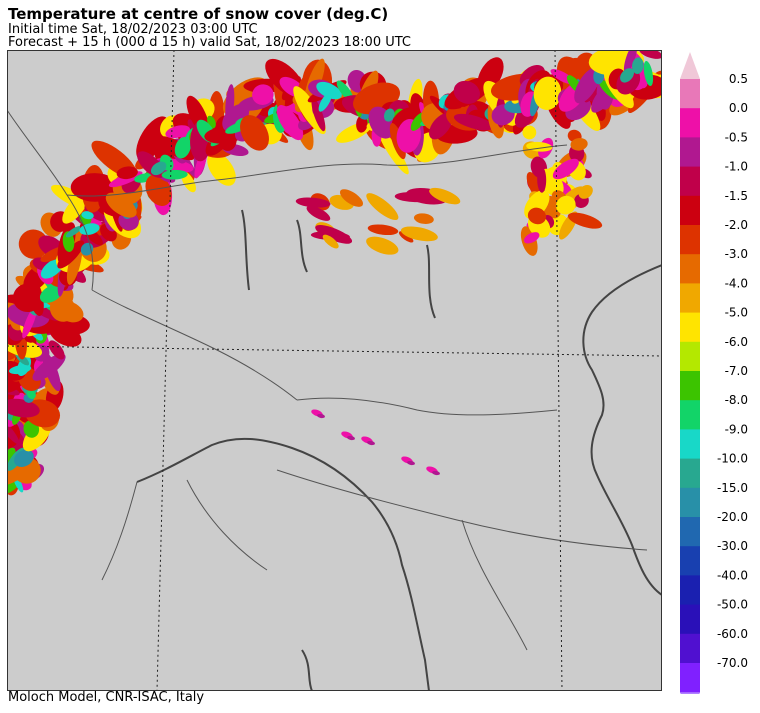 Image resolution: width=760 pixels, height=713 pixels. Describe the element at coordinates (334, 351) in the screenshot. I see `parallel-line` at that location.